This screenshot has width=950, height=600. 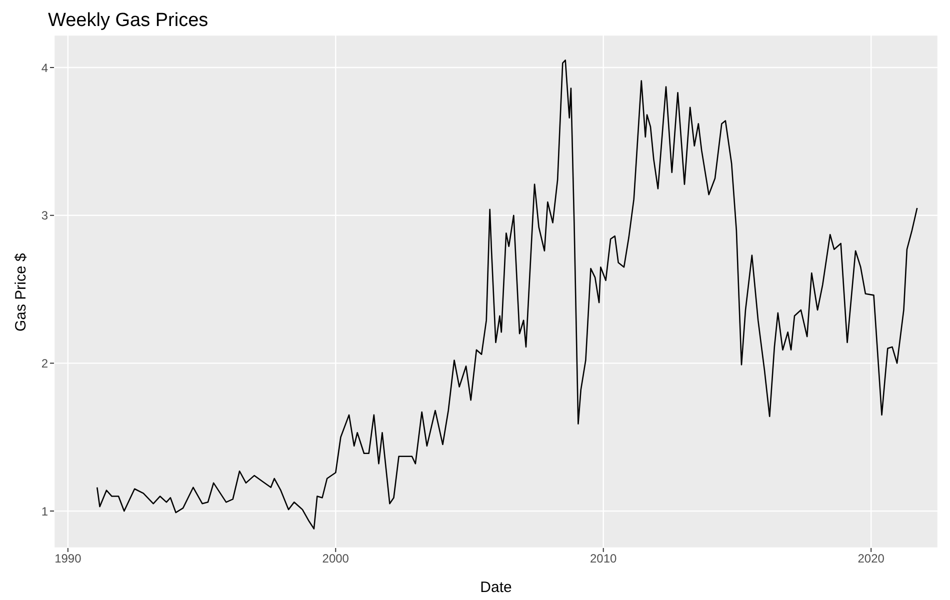 I want to click on y-axis-title: Gas Price $, so click(x=21, y=292).